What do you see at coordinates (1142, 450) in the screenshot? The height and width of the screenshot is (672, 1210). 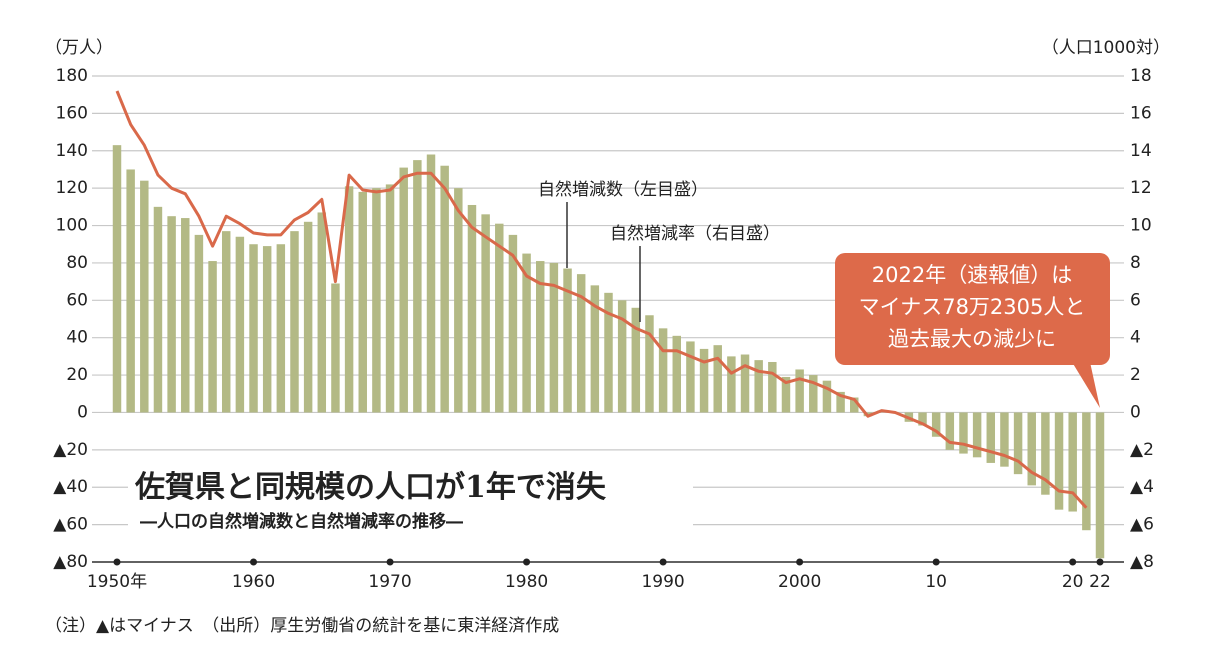 I see `y2-tick-label: ▲2` at bounding box center [1142, 450].